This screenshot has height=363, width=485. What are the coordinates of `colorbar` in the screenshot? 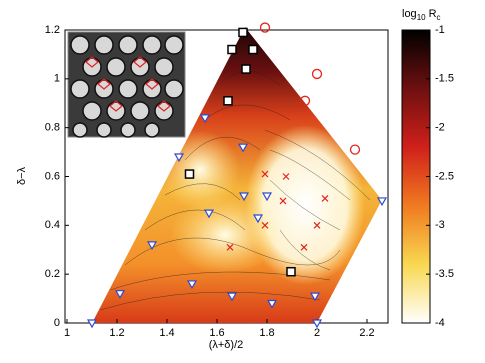 It's located at (416, 176).